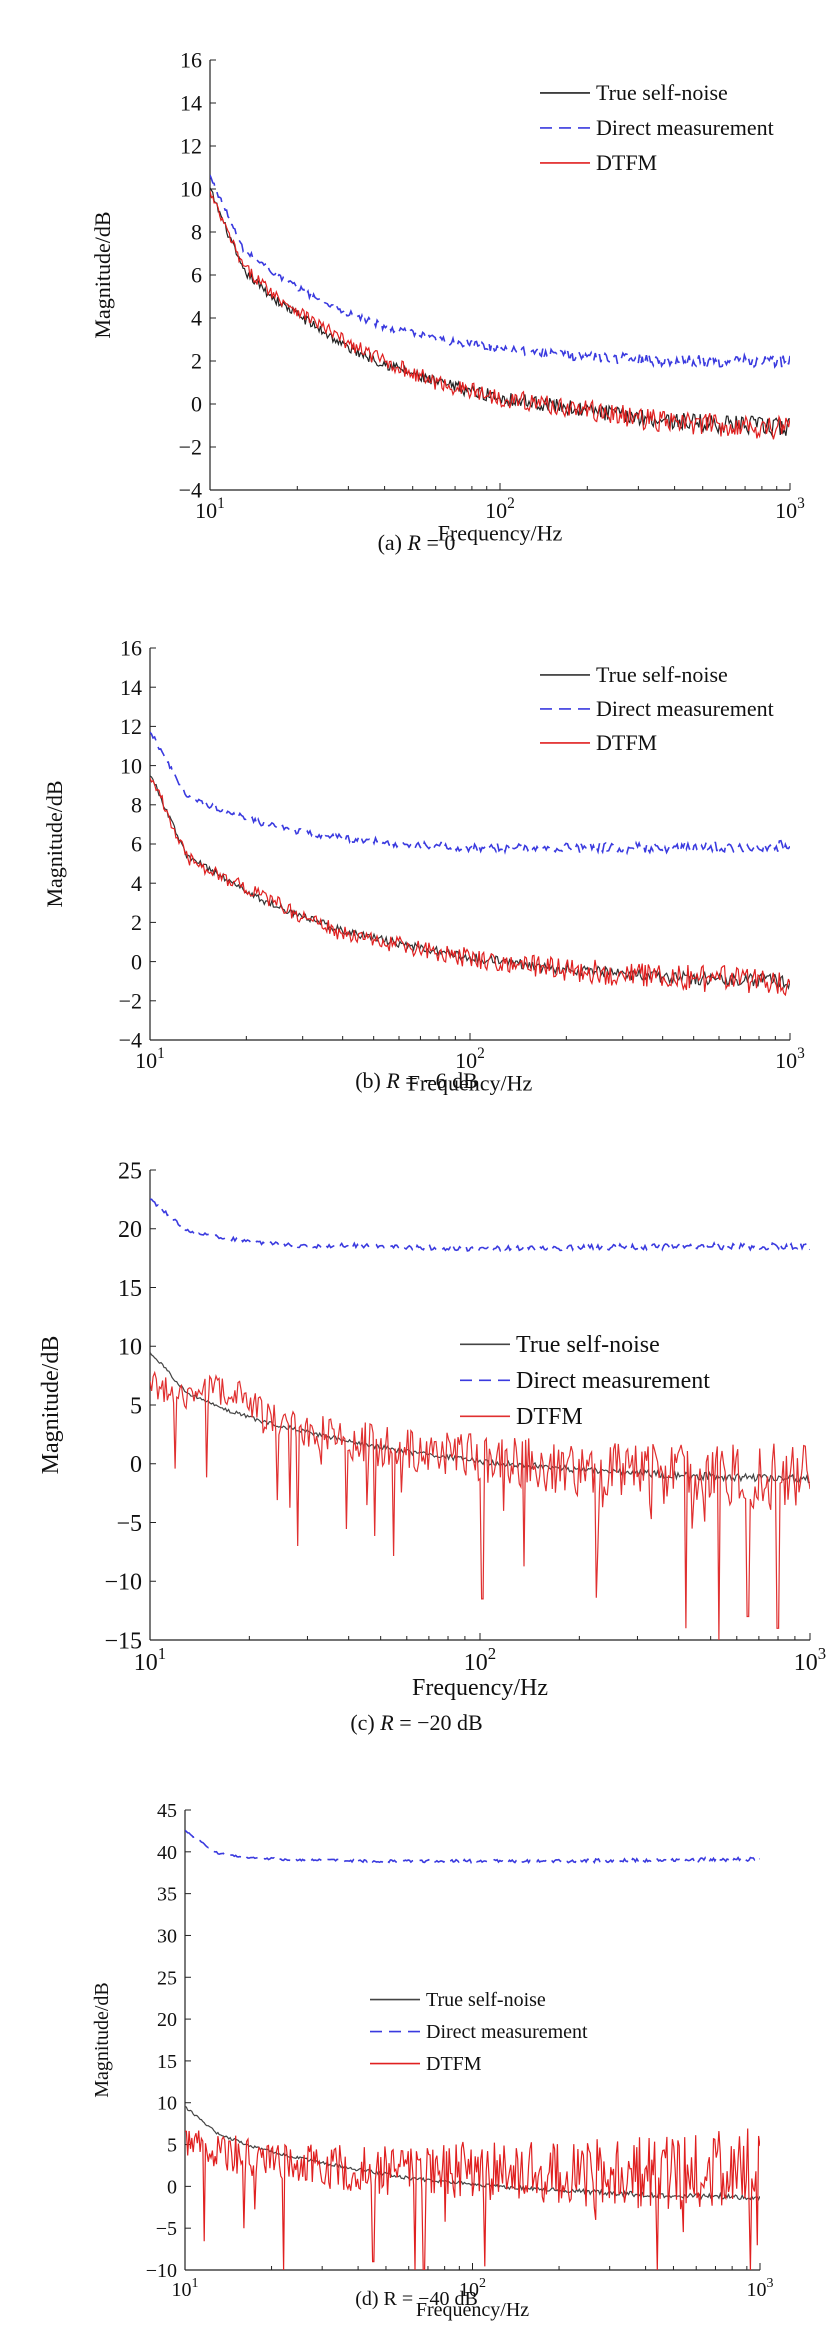  Describe the element at coordinates (438, 1080) in the screenshot. I see `caption-b-rest: = −6 dB` at that location.